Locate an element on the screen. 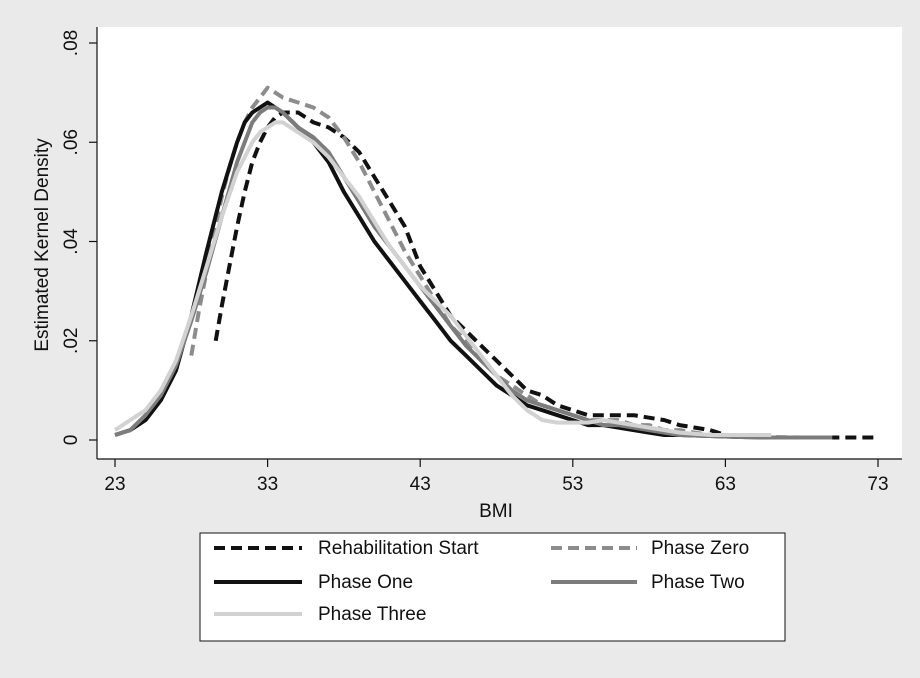  x-axis-title: BMI is located at coordinates (496, 511).